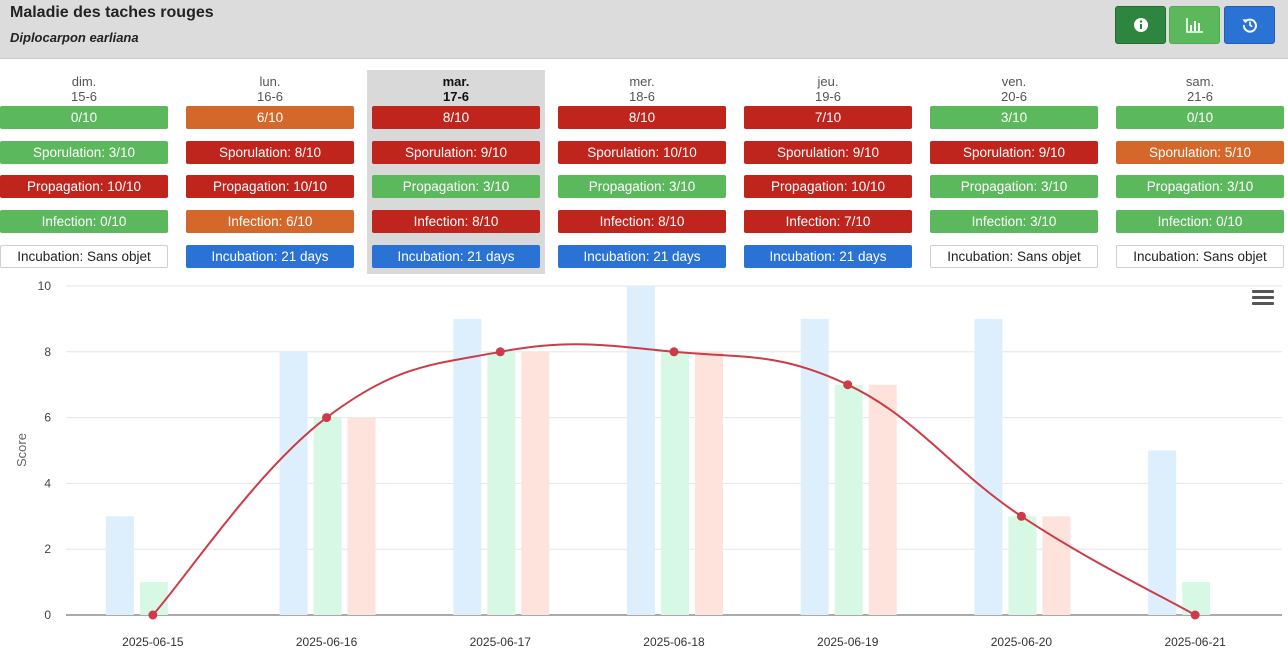 This screenshot has width=1288, height=655. I want to click on day-name: sam., so click(1200, 81).